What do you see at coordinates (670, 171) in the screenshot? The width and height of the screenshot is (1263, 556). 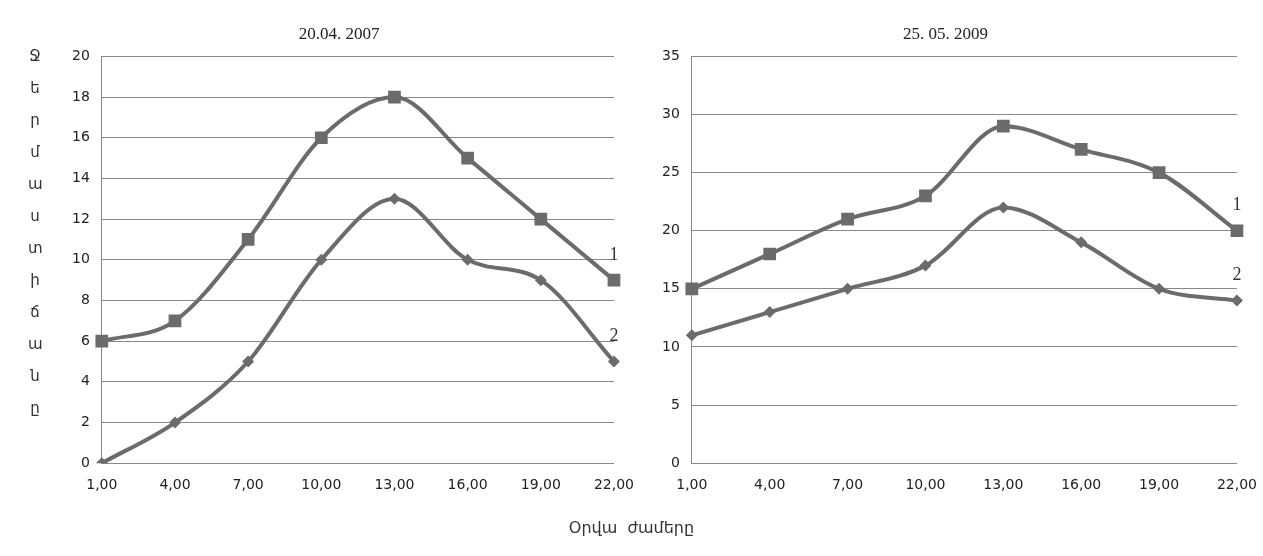 I see `y-tick-label: 25` at bounding box center [670, 171].